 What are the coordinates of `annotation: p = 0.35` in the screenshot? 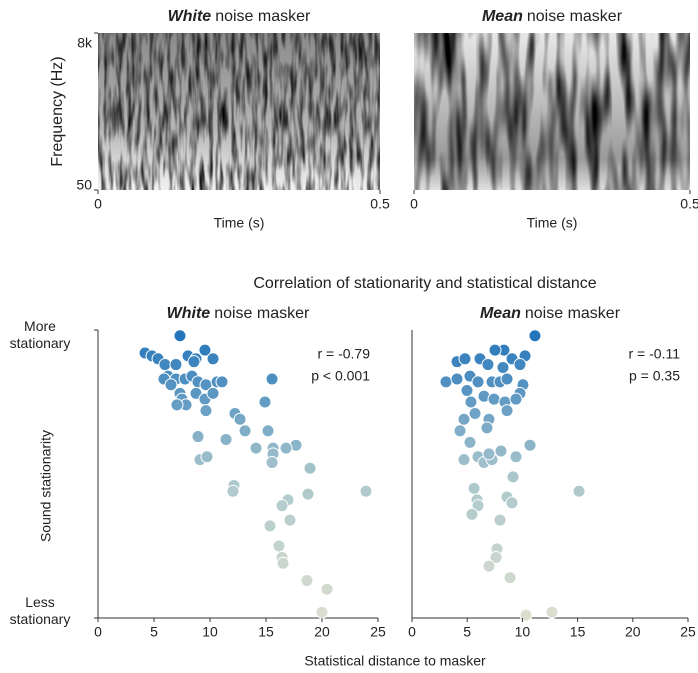 It's located at (654, 376).